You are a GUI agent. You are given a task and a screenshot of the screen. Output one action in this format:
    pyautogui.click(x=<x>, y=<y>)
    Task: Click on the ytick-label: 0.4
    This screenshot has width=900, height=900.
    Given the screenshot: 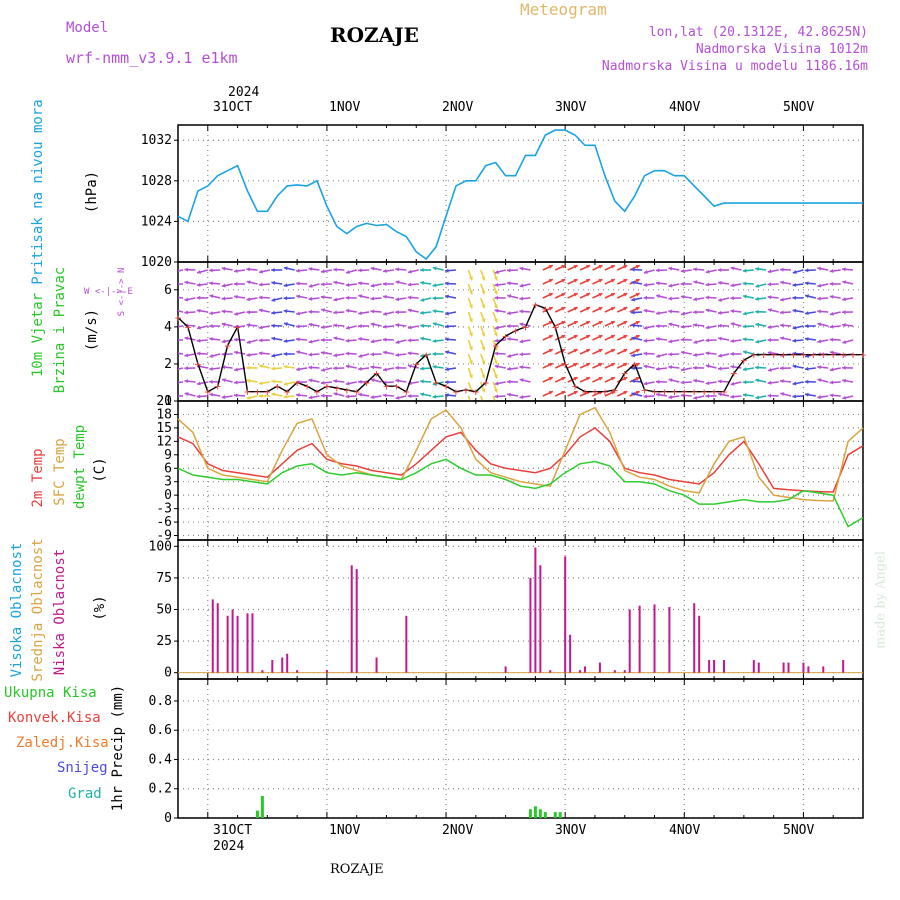 What is the action you would take?
    pyautogui.click(x=161, y=759)
    